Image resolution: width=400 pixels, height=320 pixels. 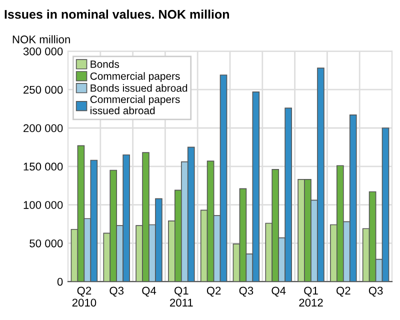 What do you see at coordinates (41, 39) in the screenshot?
I see `y-axis-title: NOK million` at bounding box center [41, 39].